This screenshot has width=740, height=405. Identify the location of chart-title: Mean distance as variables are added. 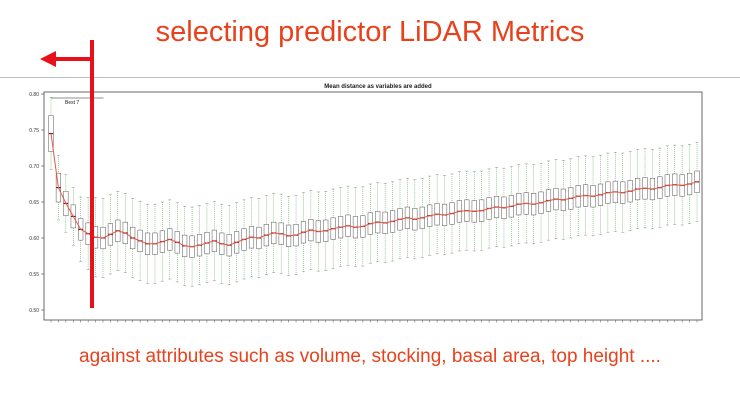
(378, 87).